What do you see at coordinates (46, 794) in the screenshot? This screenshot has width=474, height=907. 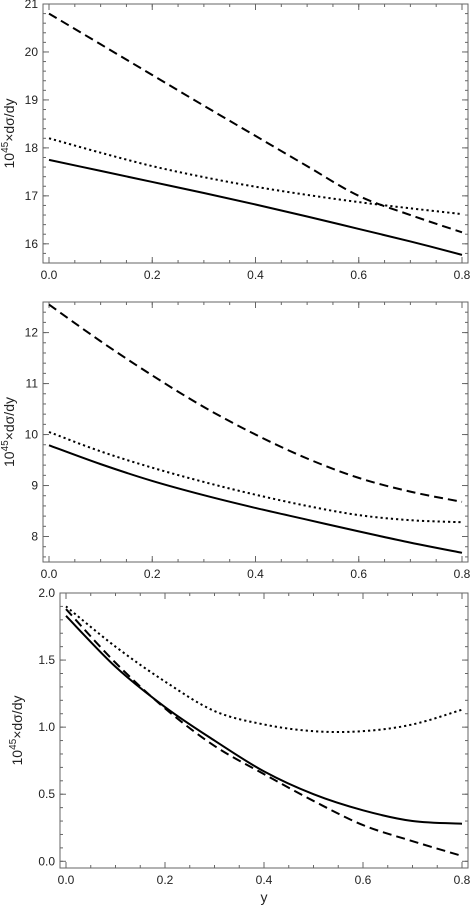 I see `y-tick-label: 0.5` at bounding box center [46, 794].